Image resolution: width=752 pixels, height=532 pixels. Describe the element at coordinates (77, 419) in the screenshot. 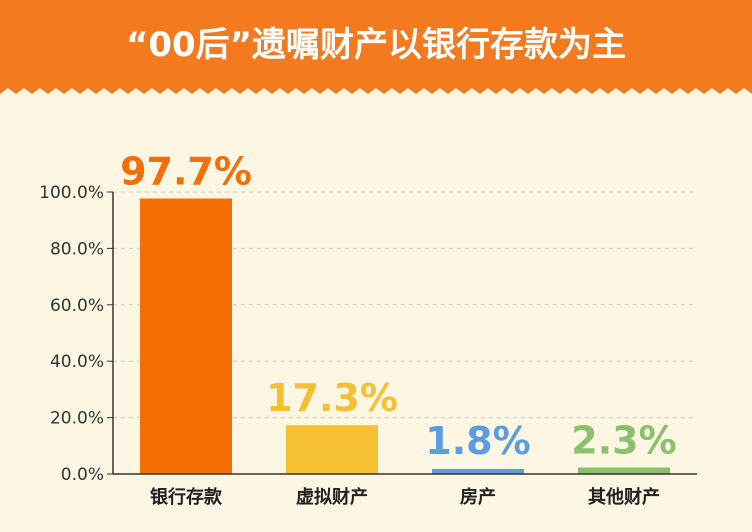

I see `y-tick-label: 20.0%` at that location.